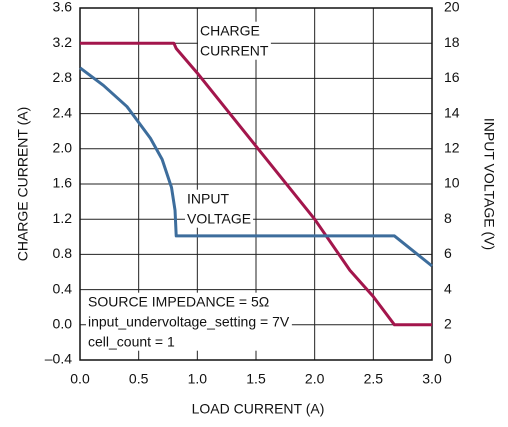 This screenshot has height=427, width=508. Describe the element at coordinates (448, 359) in the screenshot. I see `y2-tick-label: 0` at that location.